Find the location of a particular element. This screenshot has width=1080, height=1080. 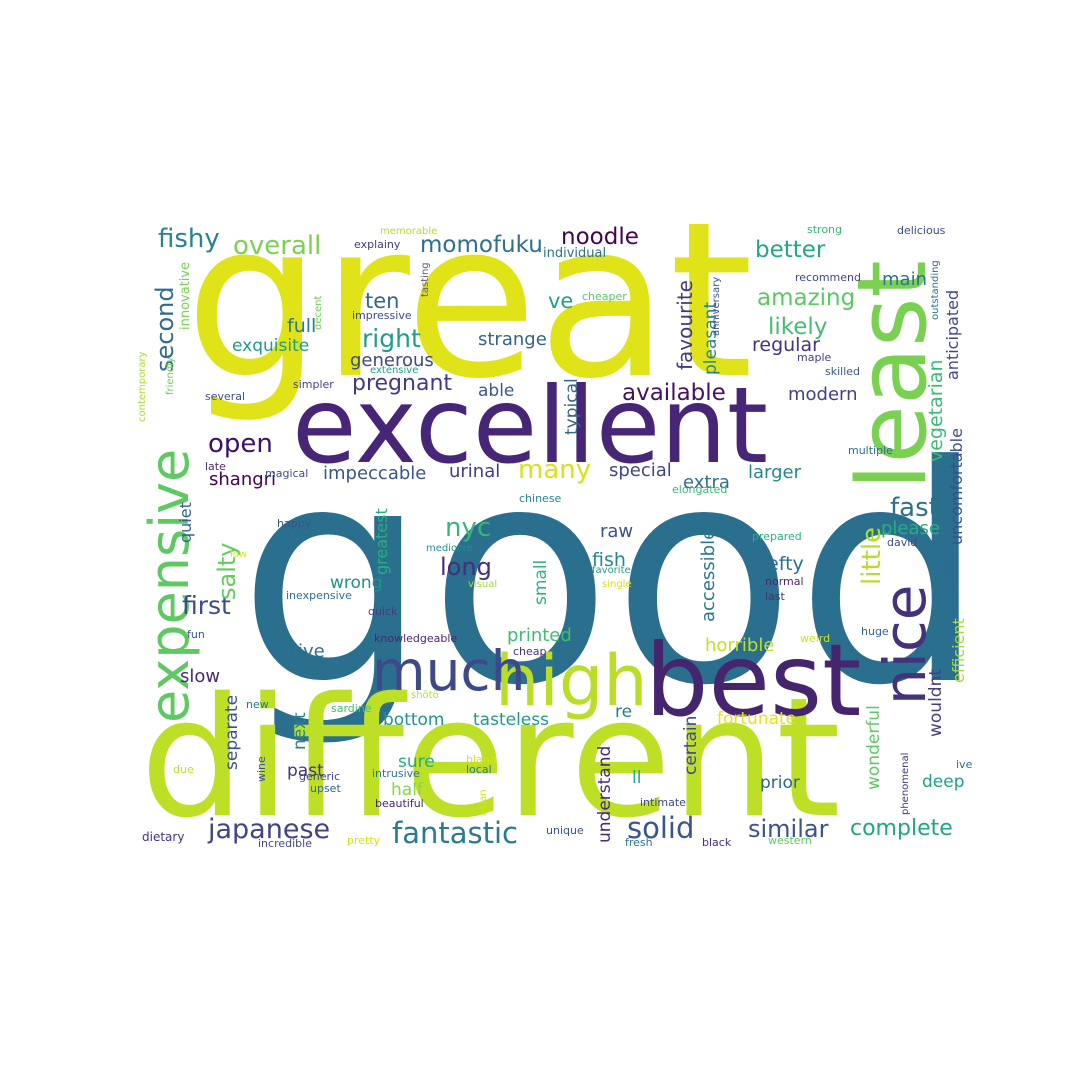

word-larger: larger is located at coordinates (775, 472).